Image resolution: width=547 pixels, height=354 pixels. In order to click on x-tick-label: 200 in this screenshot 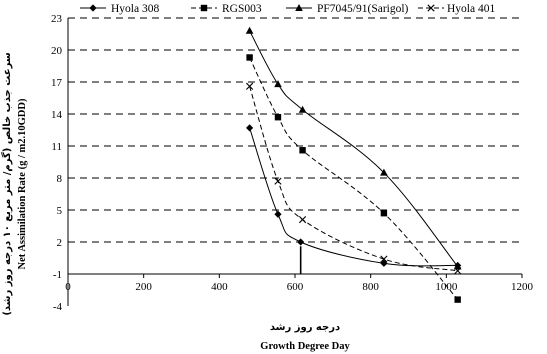, I will do `click(143, 287)`.